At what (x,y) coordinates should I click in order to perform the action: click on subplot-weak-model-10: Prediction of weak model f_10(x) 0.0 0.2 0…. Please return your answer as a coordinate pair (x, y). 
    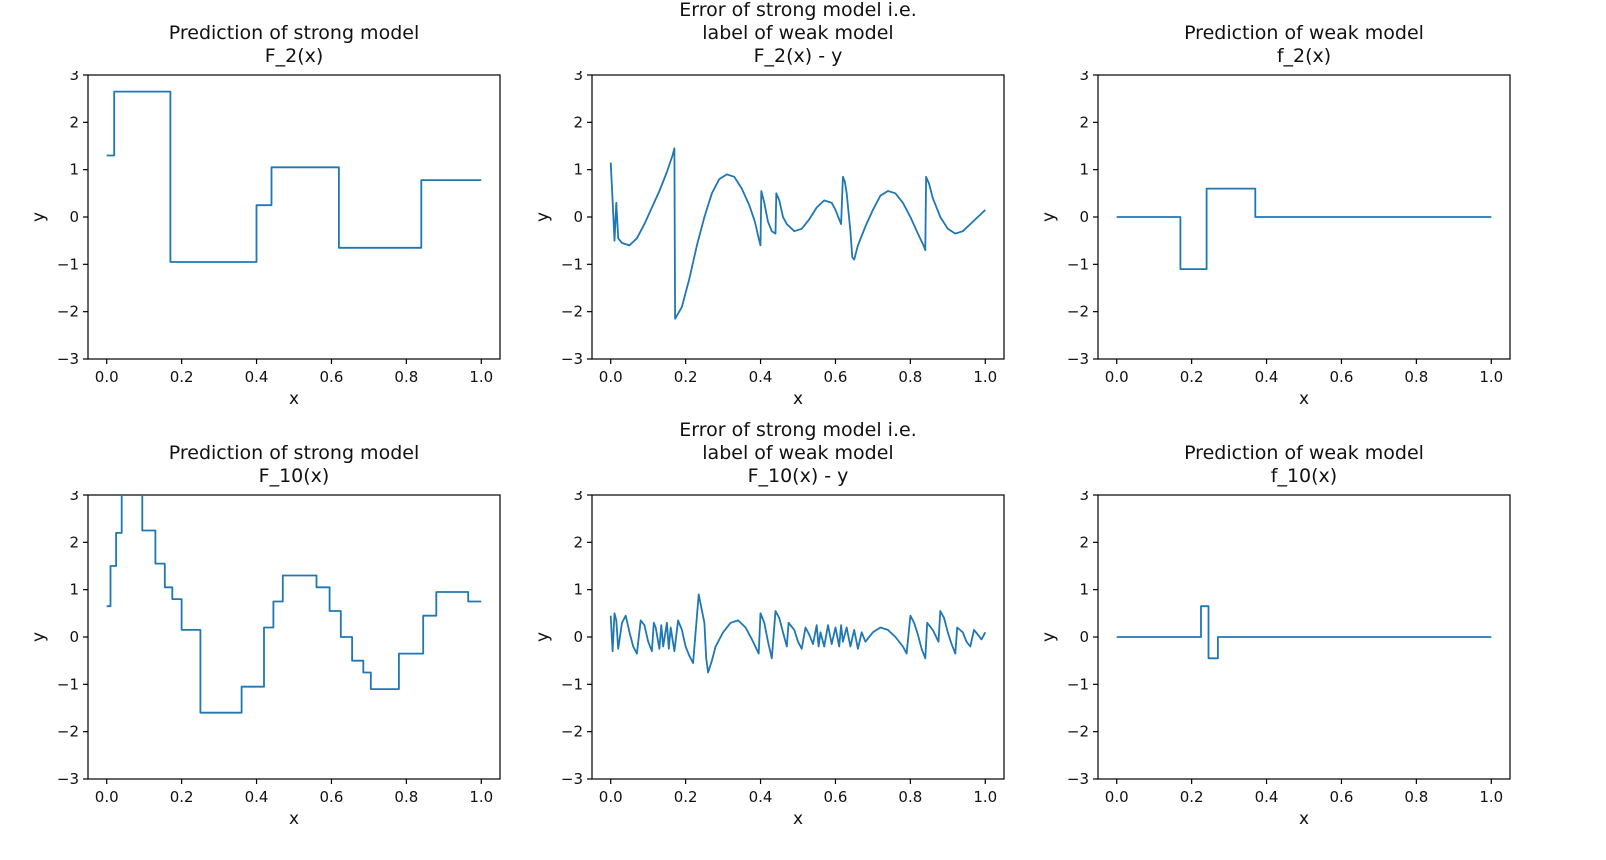
    Looking at the image, I should click on (1281, 625).